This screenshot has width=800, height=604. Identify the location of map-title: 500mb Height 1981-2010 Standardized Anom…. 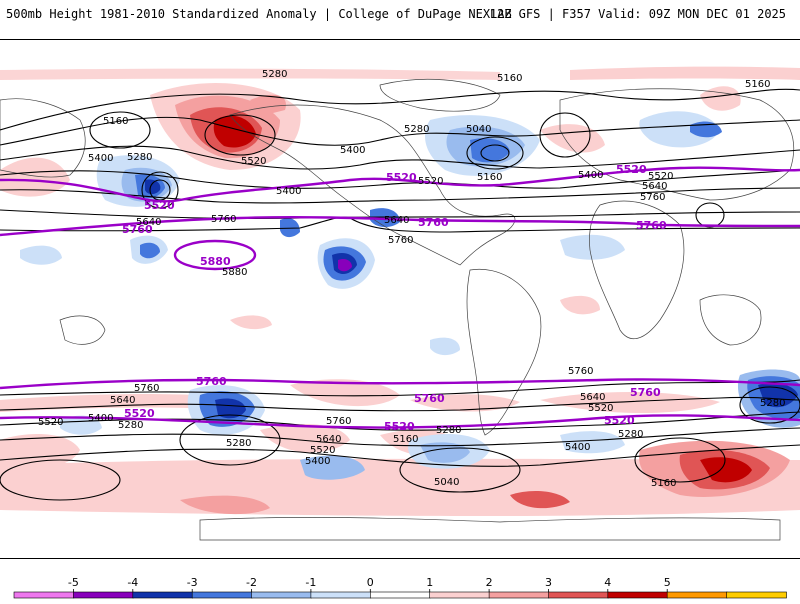
(259, 14).